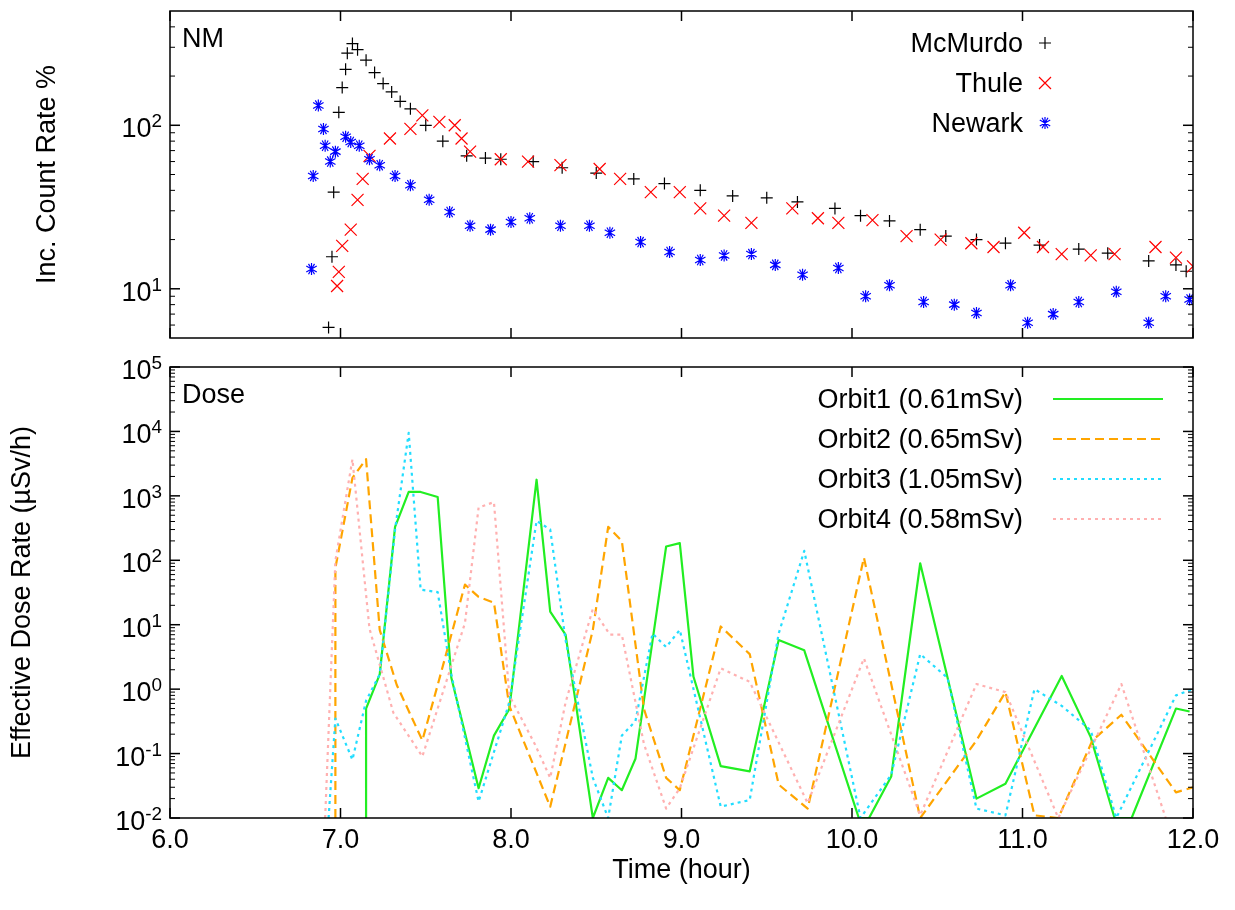 Image resolution: width=1235 pixels, height=910 pixels. What do you see at coordinates (1022, 839) in the screenshot?
I see `x-tick-label: 11.0` at bounding box center [1022, 839].